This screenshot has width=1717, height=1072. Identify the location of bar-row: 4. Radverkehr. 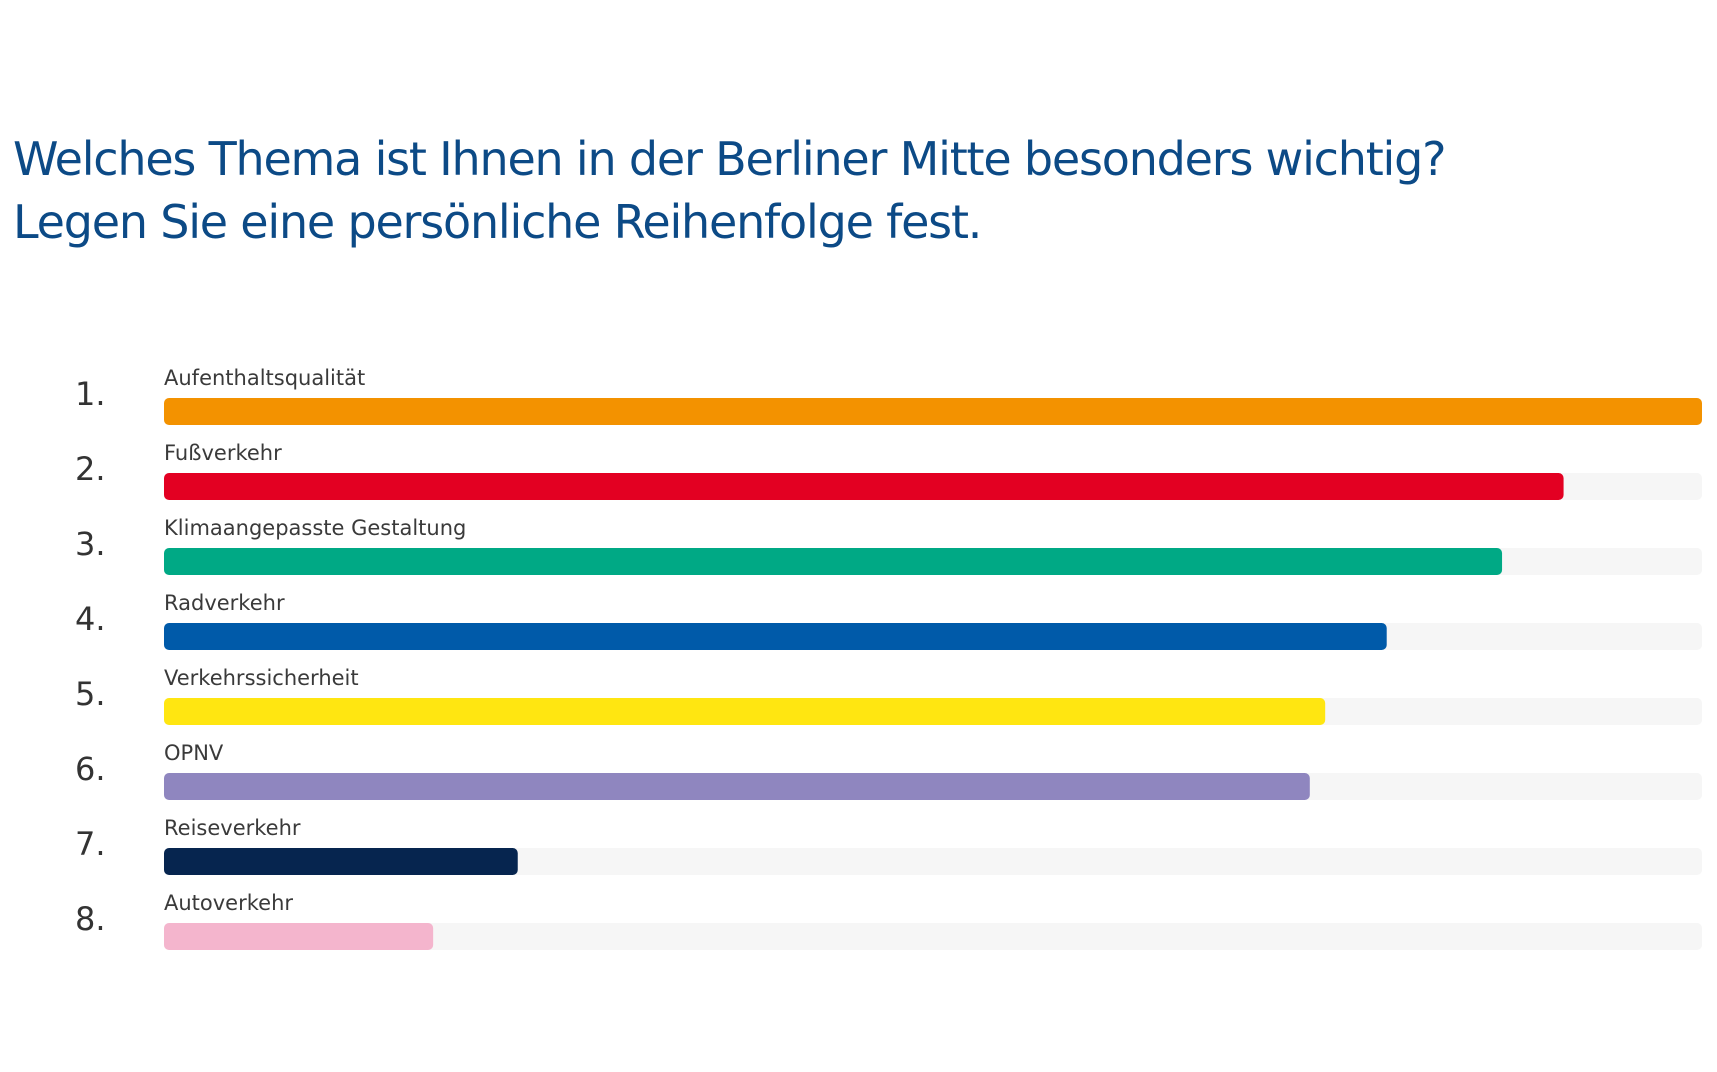
(888, 620).